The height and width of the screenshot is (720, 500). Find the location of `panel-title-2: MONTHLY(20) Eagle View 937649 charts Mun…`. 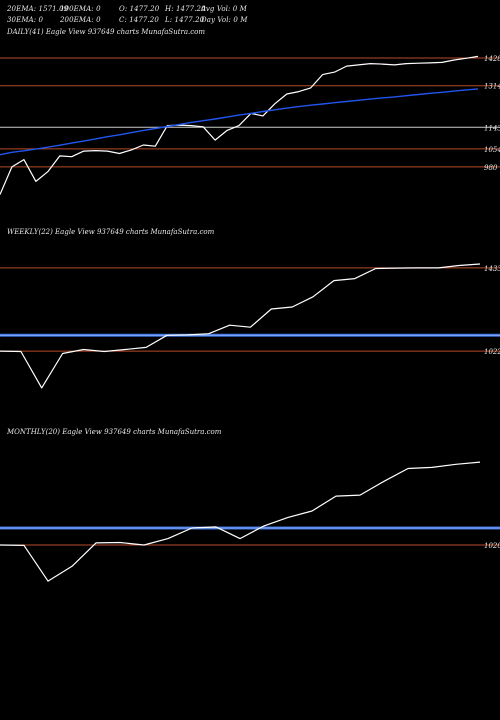

panel-title-2: MONTHLY(20) Eagle View 937649 charts Mun… is located at coordinates (114, 432).